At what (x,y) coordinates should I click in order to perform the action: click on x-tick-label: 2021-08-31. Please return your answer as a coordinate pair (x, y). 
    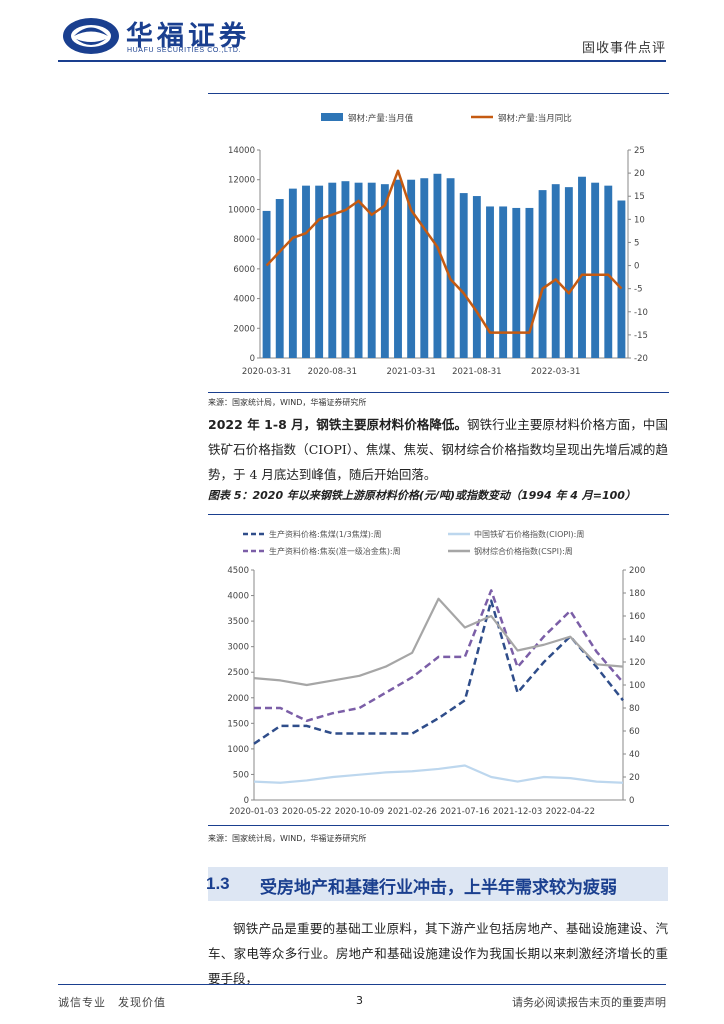
    Looking at the image, I should click on (476, 372).